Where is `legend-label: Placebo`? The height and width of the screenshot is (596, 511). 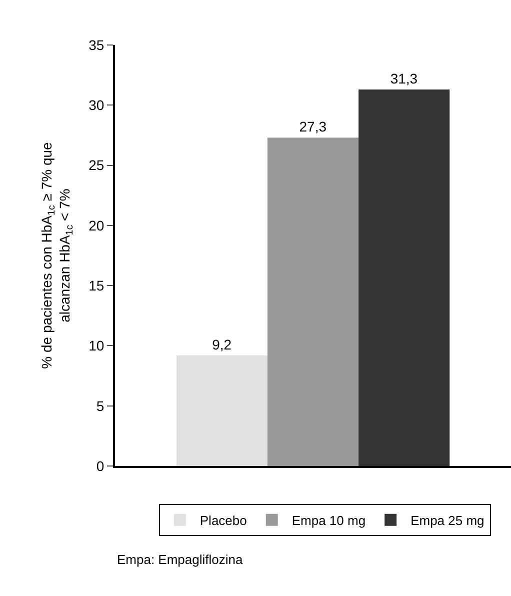 legend-label: Placebo is located at coordinates (223, 520).